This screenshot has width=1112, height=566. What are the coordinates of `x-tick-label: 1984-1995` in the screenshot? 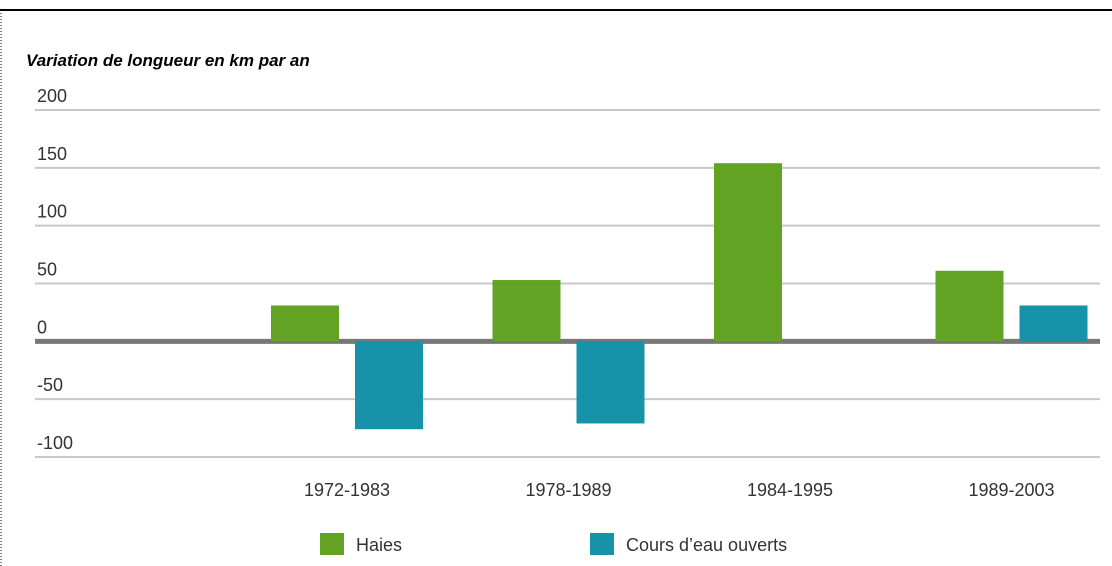 It's located at (790, 490).